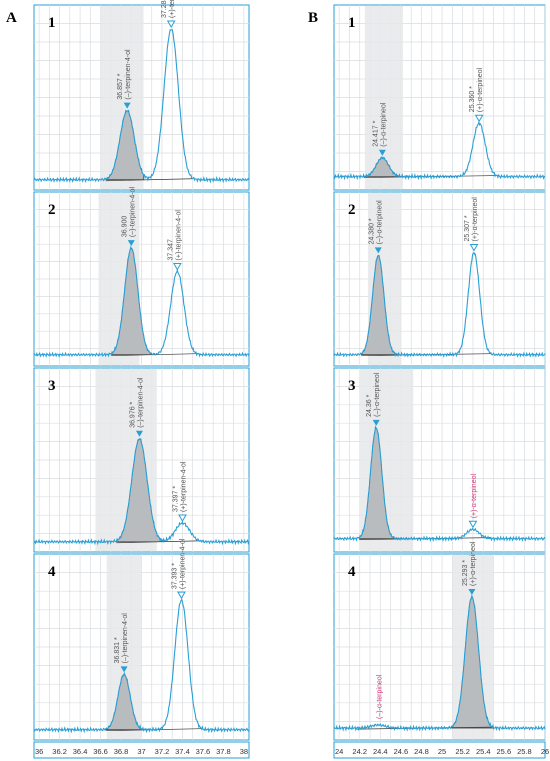  I want to click on subplot-number: 2, so click(52, 210).